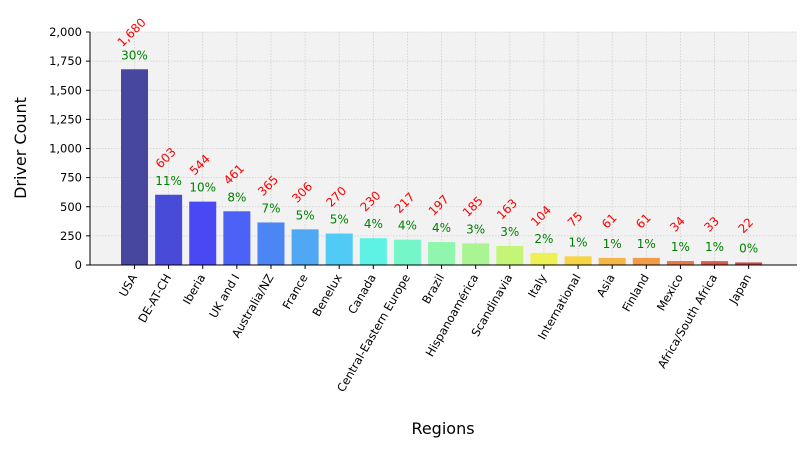 This screenshot has height=450, width=810. I want to click on x-tick-label: Asia, so click(606, 286).